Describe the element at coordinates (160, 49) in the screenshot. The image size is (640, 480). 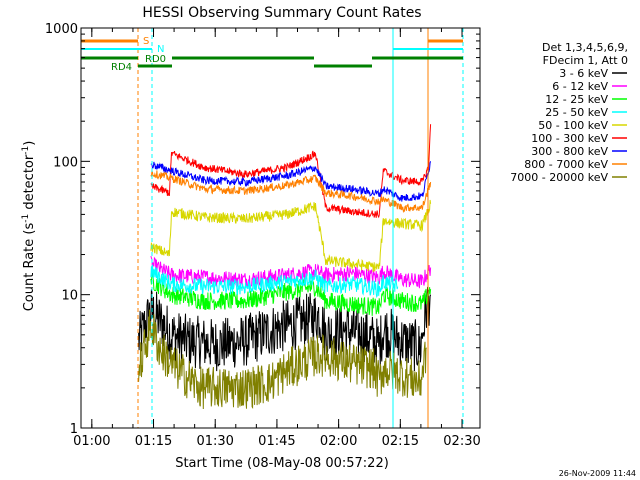
I see `night-label: N` at that location.